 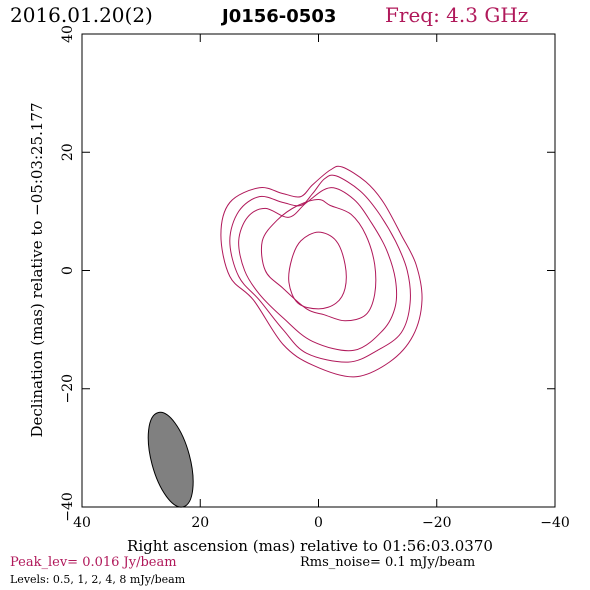 I want to click on y-tick-label: 40, so click(x=68, y=34).